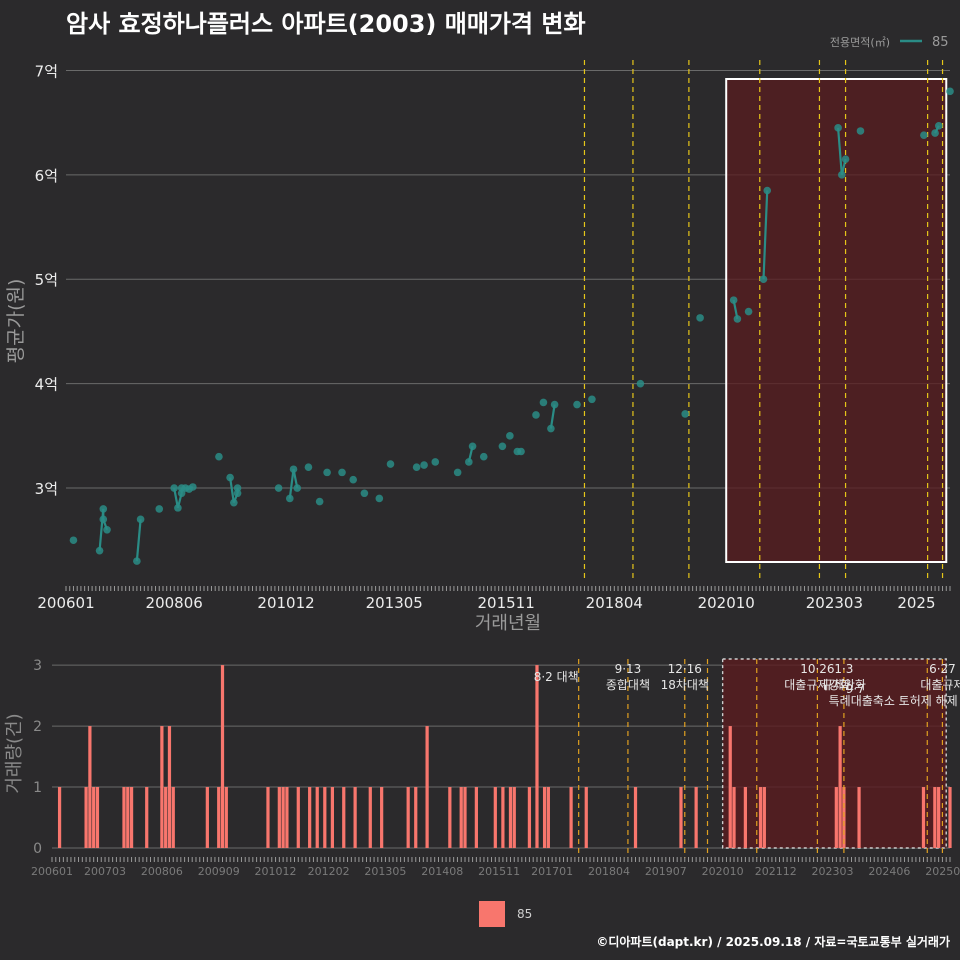 This screenshot has height=960, width=960. What do you see at coordinates (174, 603) in the screenshot?
I see `x-tick-label: 200806` at bounding box center [174, 603].